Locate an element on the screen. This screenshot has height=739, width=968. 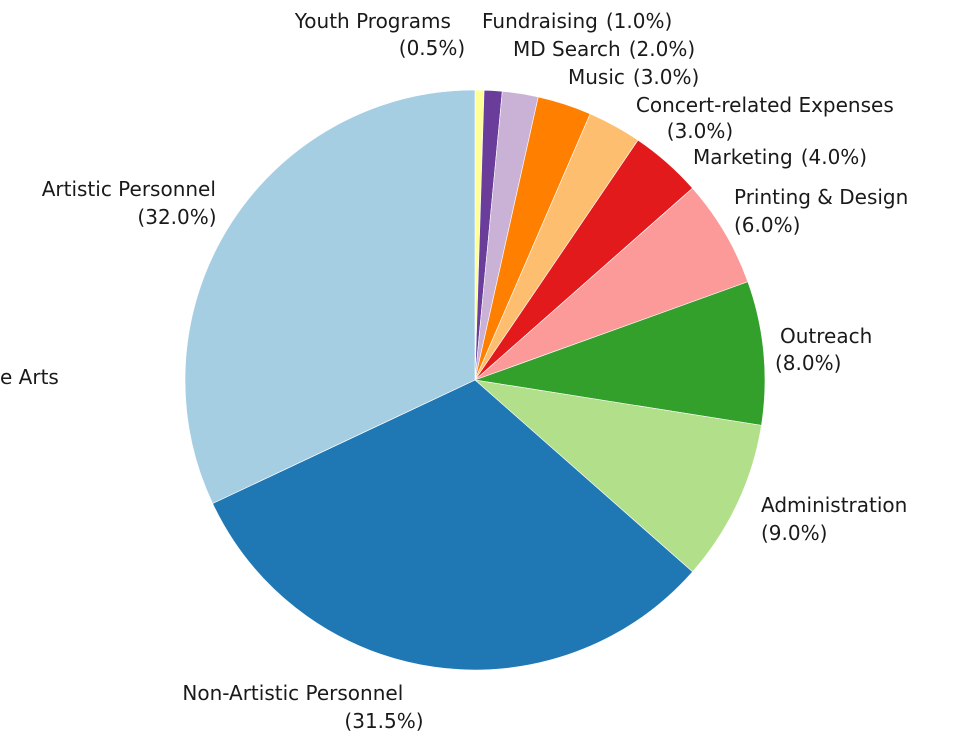
pie-slice-administration is located at coordinates (618, 476).